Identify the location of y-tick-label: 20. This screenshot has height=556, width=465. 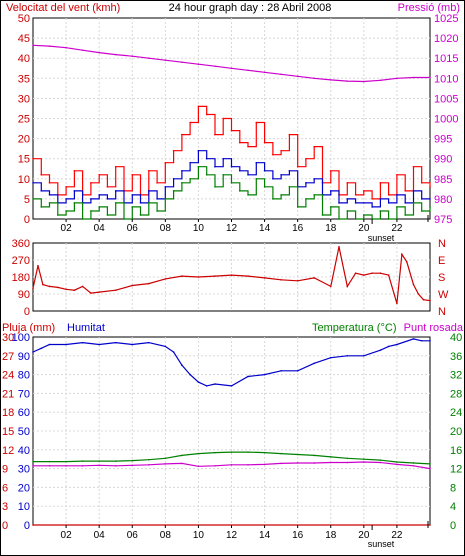
(24, 140).